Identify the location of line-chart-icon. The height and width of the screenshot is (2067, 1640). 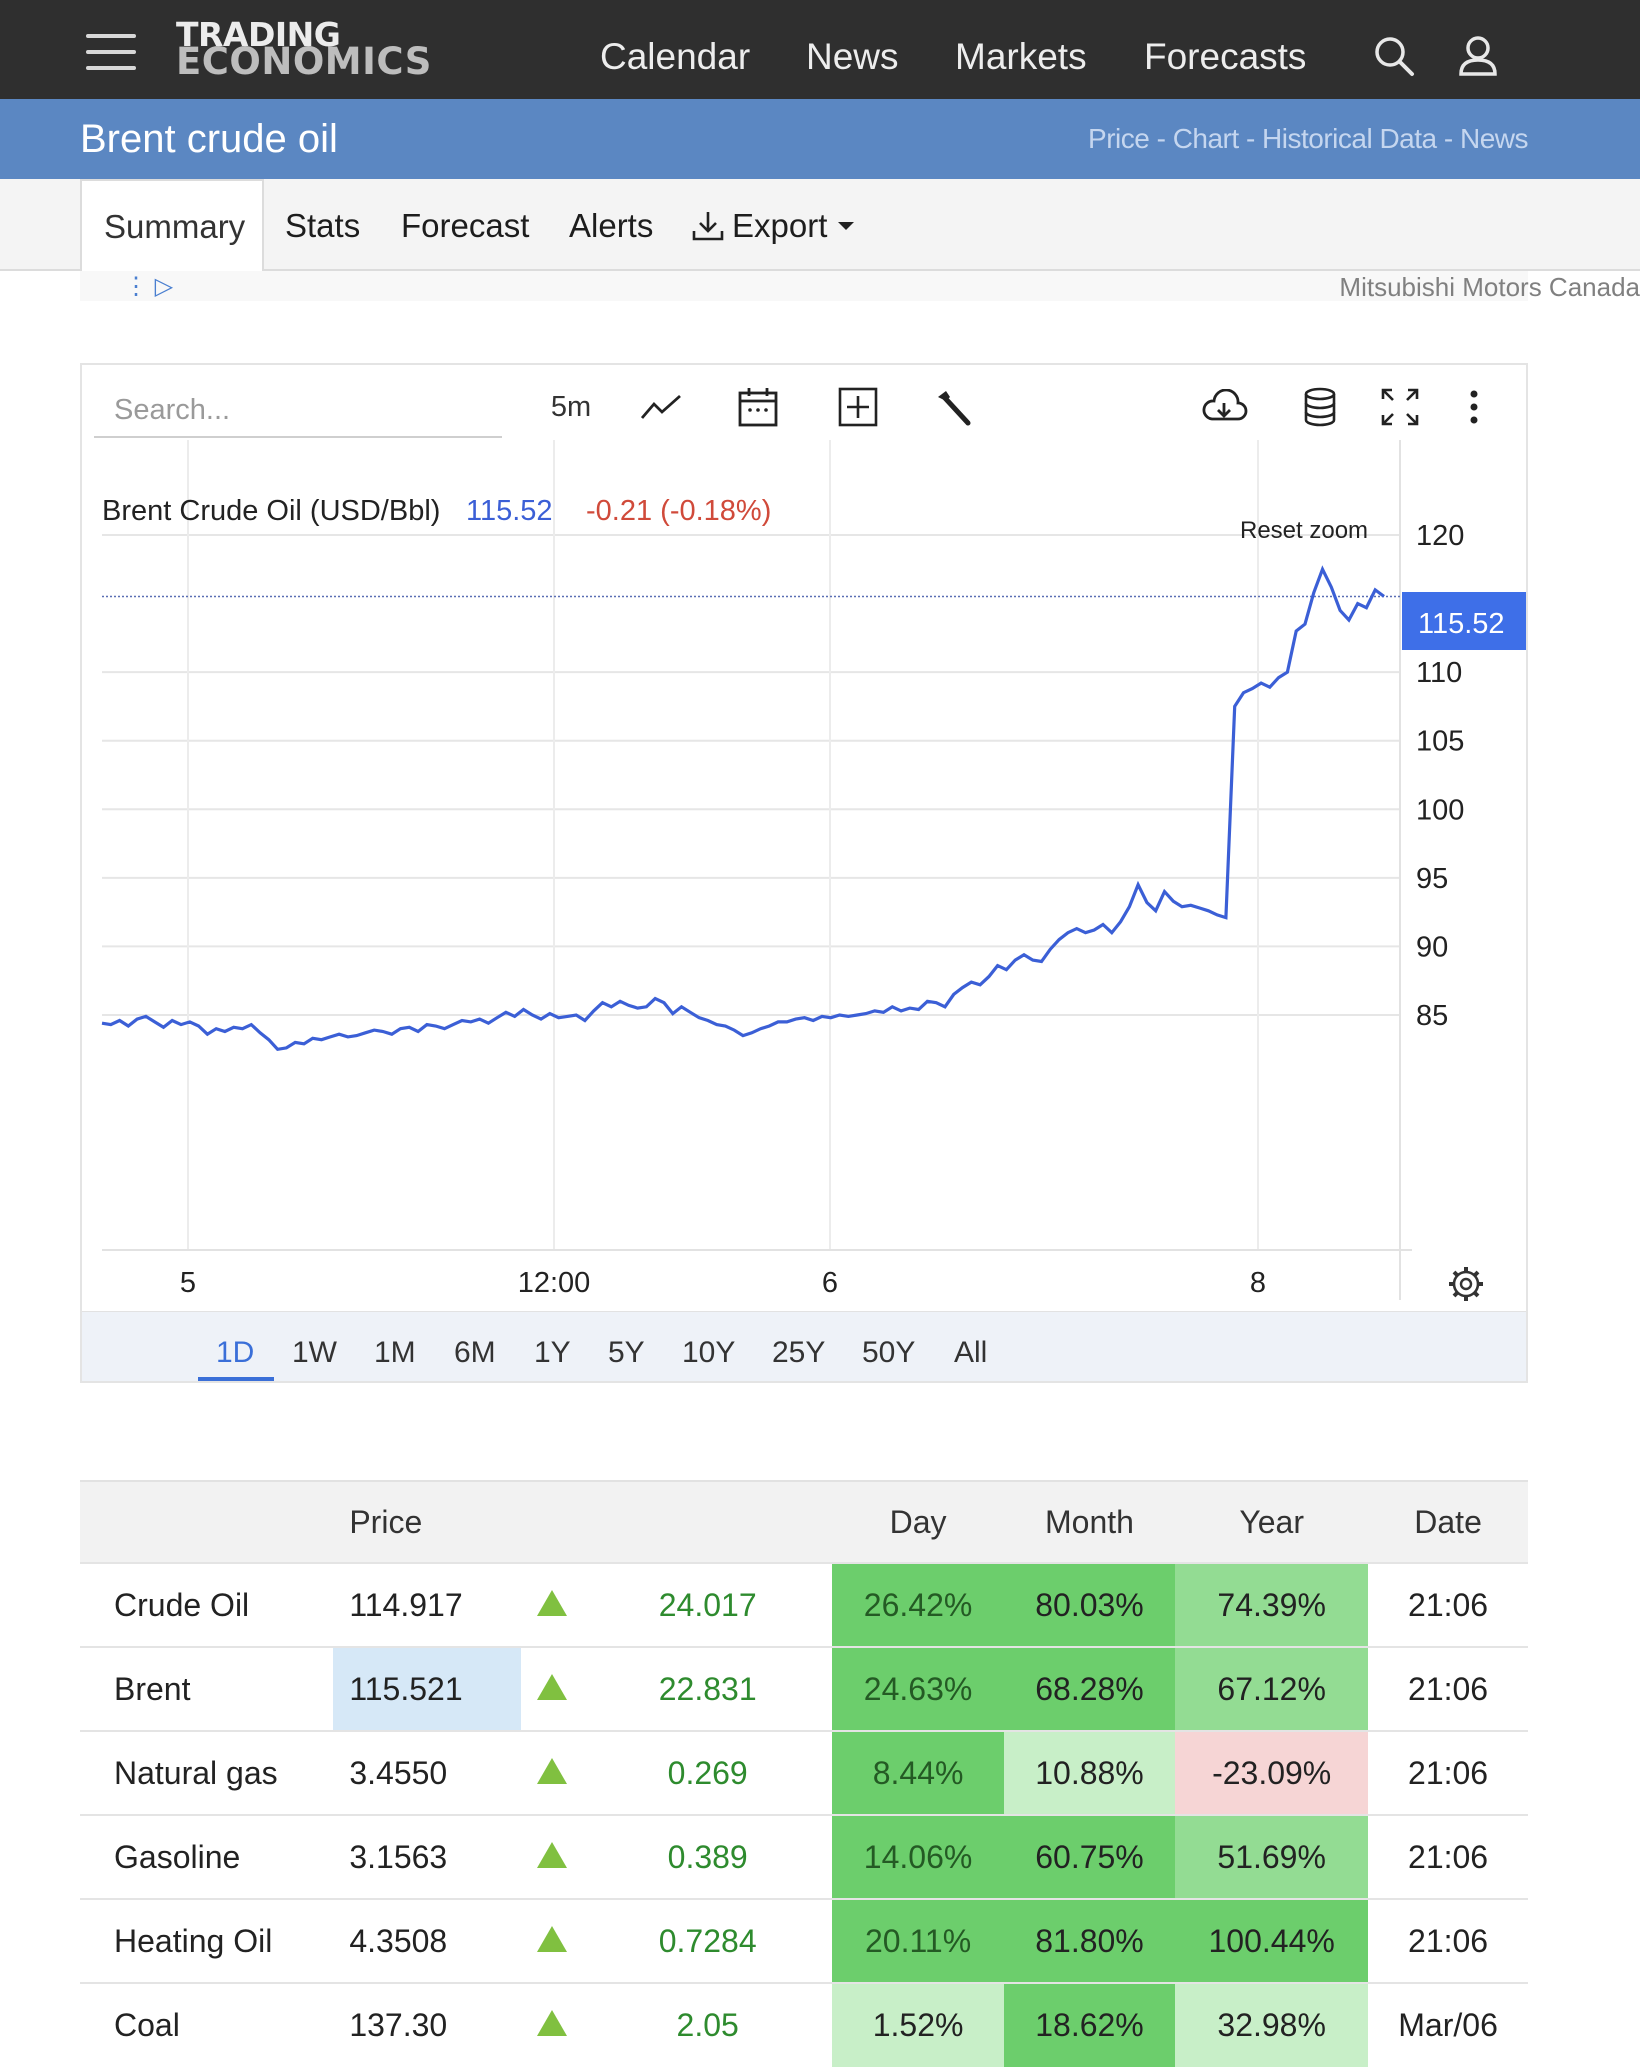
(662, 407).